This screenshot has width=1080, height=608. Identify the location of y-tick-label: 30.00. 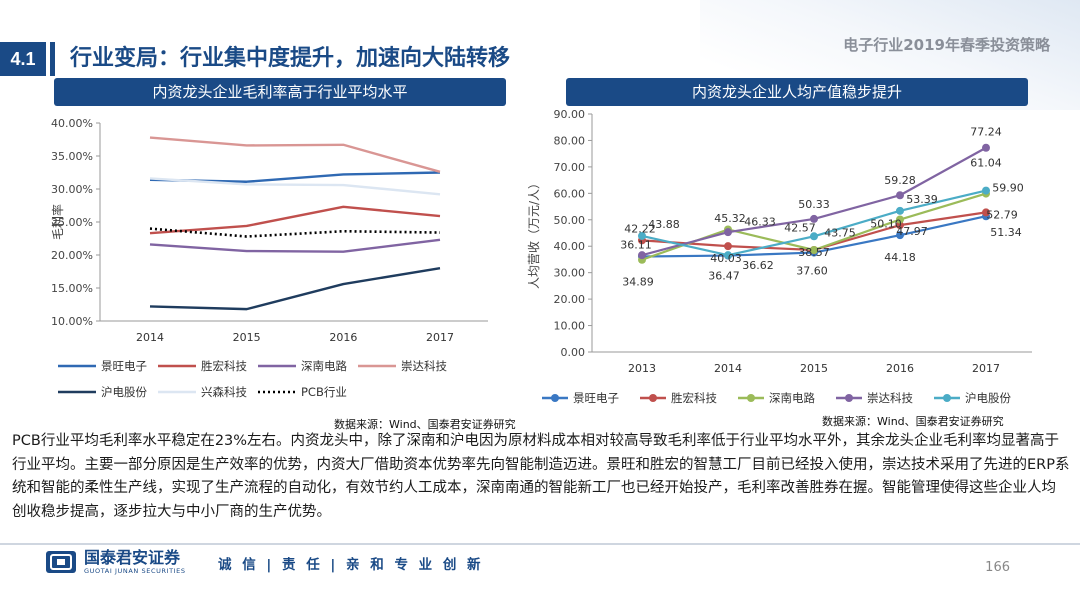
(570, 273).